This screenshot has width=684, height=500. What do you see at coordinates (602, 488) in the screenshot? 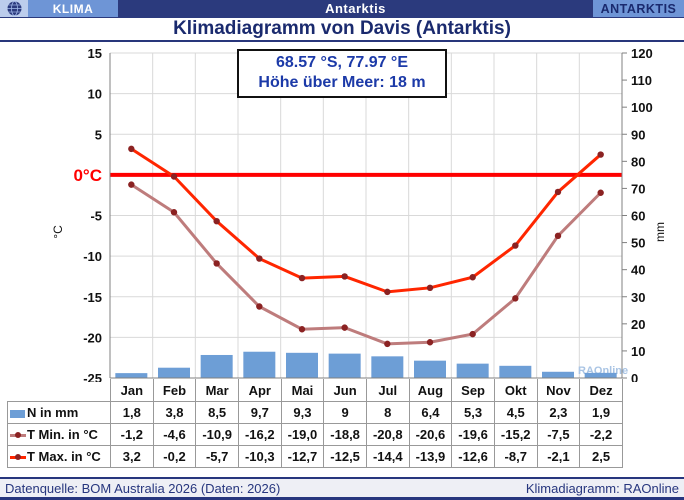
I see `credit-text: Klimadiagramm: RAOnline` at bounding box center [602, 488].